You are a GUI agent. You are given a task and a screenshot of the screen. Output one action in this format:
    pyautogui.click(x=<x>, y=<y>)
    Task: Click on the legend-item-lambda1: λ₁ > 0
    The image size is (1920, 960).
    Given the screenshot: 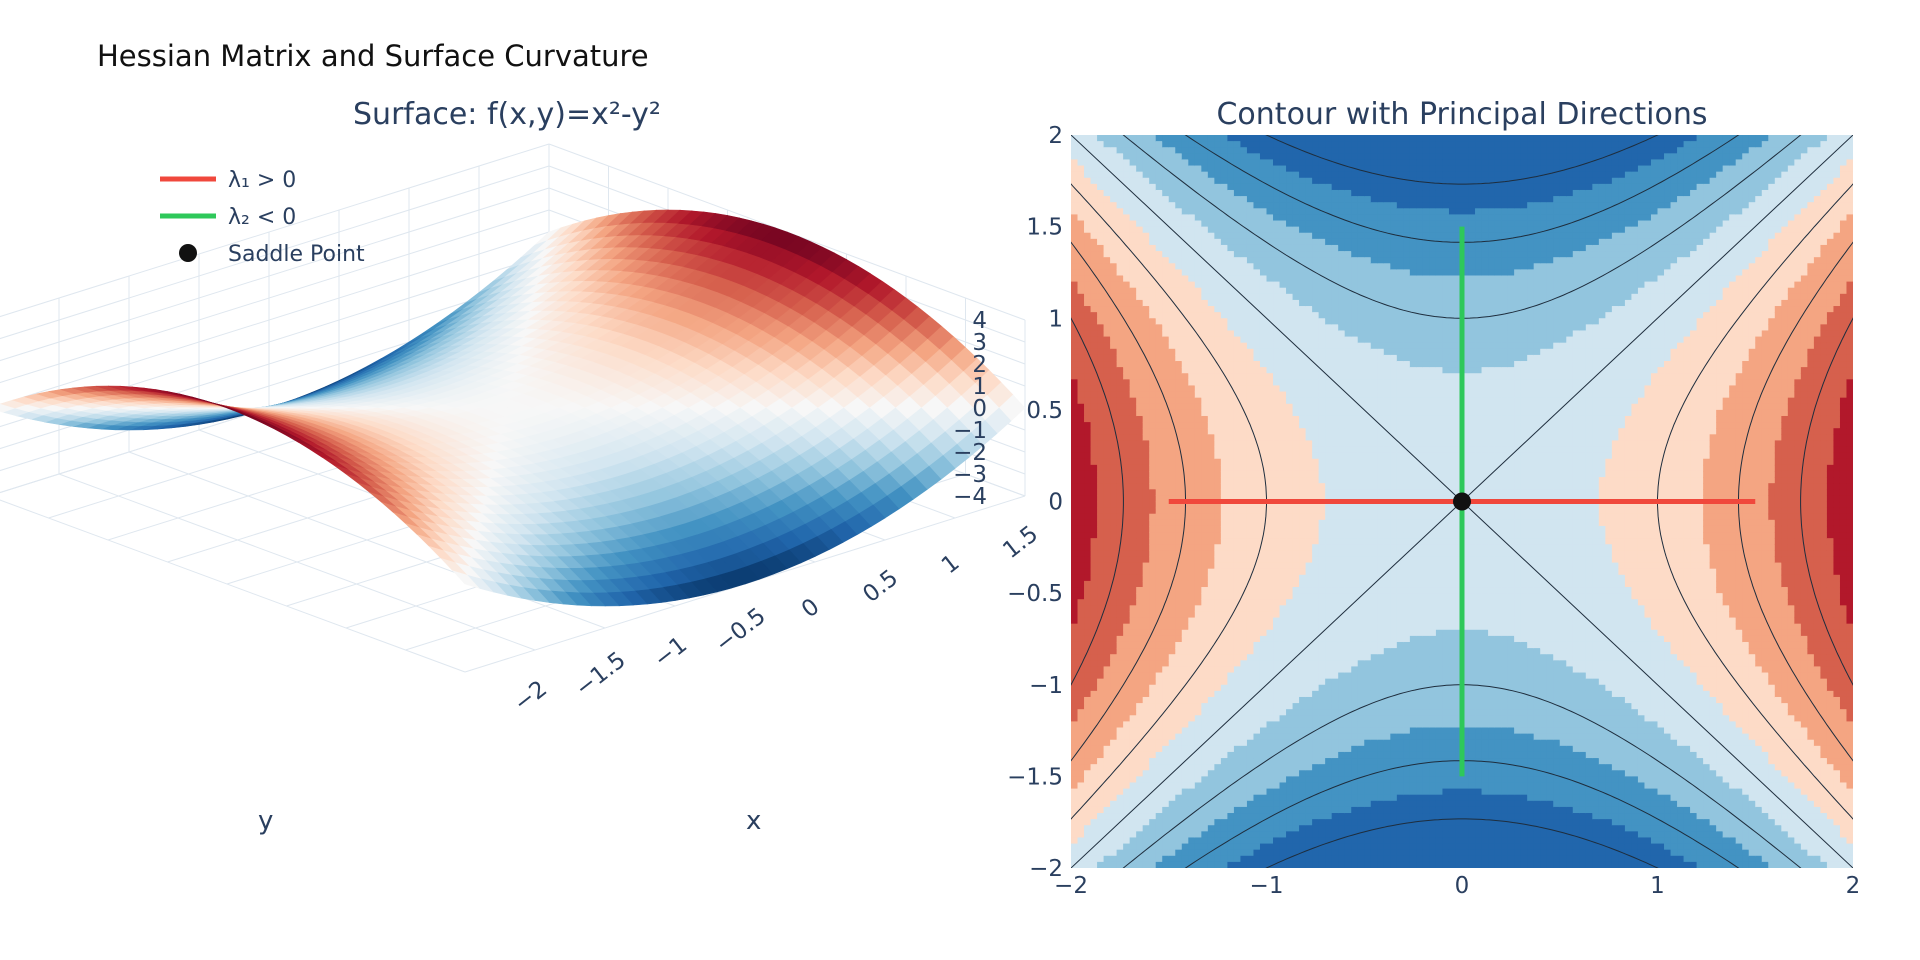 What is the action you would take?
    pyautogui.click(x=228, y=180)
    